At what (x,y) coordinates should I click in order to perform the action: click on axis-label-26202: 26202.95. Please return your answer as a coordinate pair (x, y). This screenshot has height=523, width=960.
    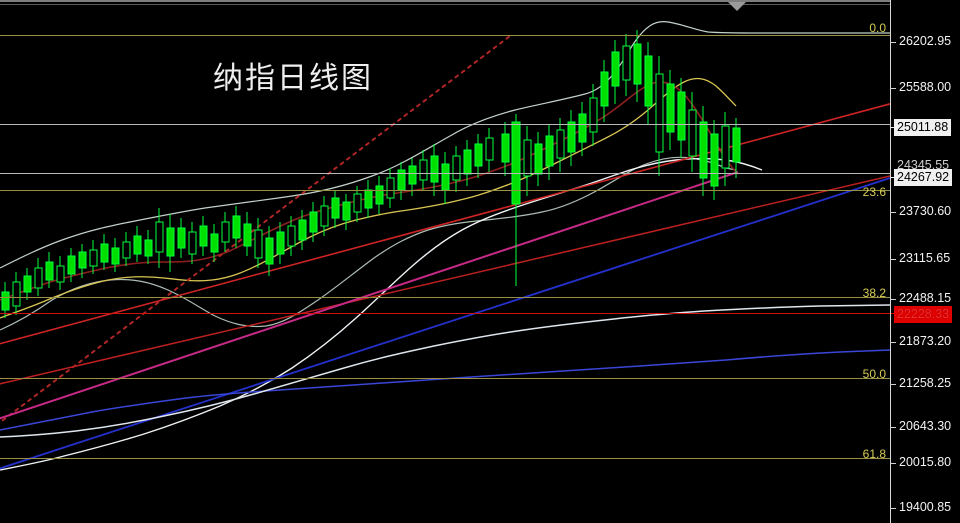
    Looking at the image, I should click on (925, 41).